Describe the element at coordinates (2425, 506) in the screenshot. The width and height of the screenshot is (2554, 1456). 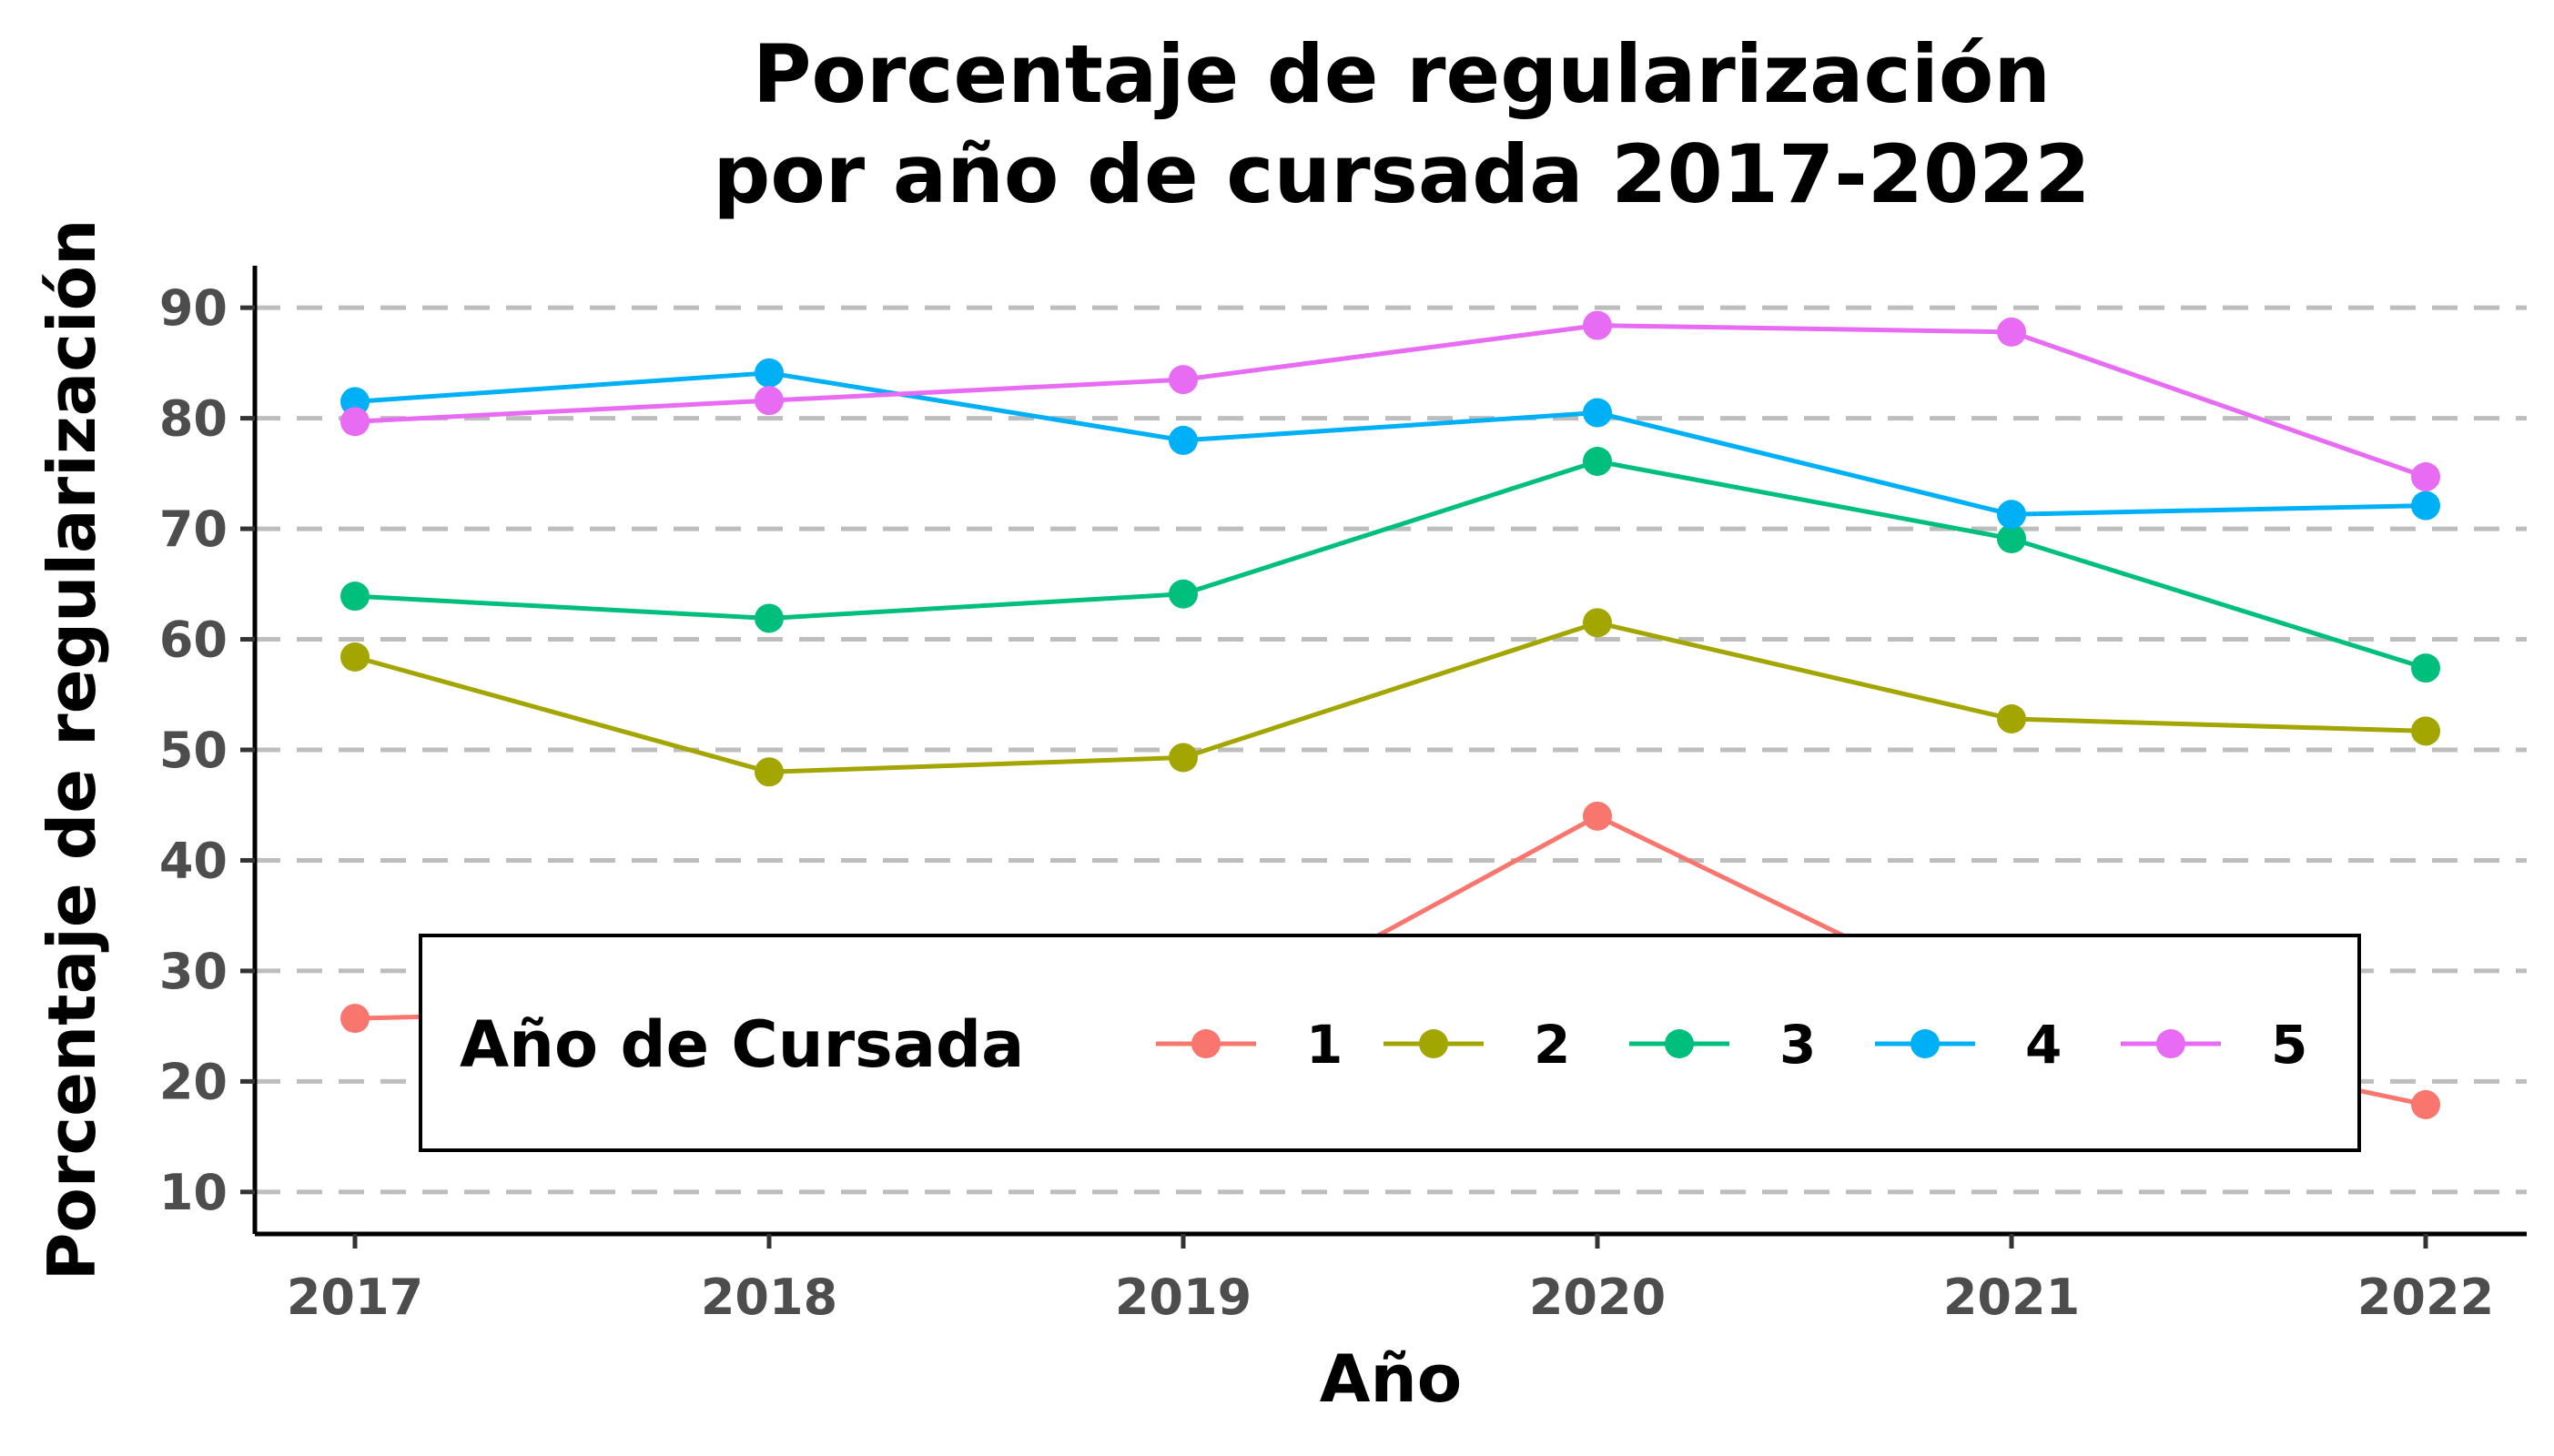
I see `data-point-series-4-2022` at that location.